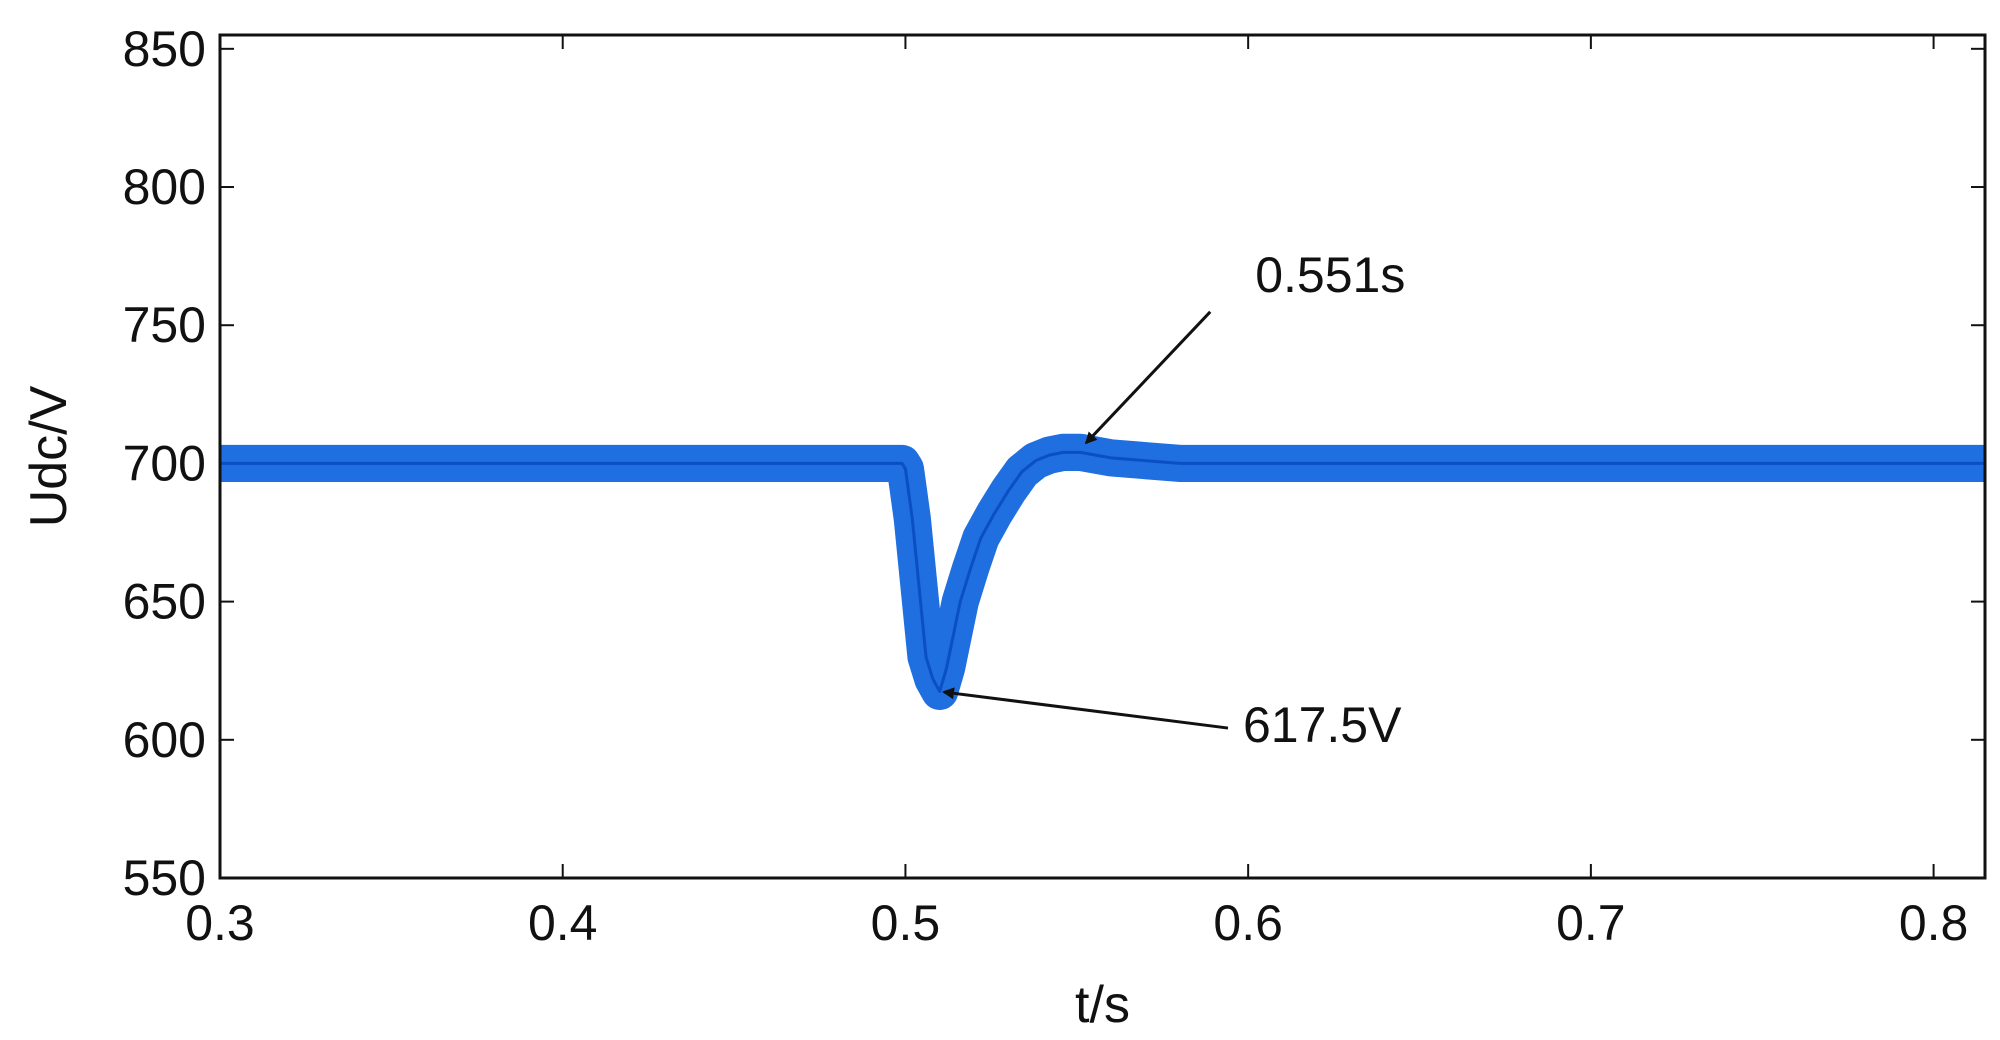 This screenshot has height=1040, width=2000. I want to click on x-tick-label: 0.6, so click(1248, 923).